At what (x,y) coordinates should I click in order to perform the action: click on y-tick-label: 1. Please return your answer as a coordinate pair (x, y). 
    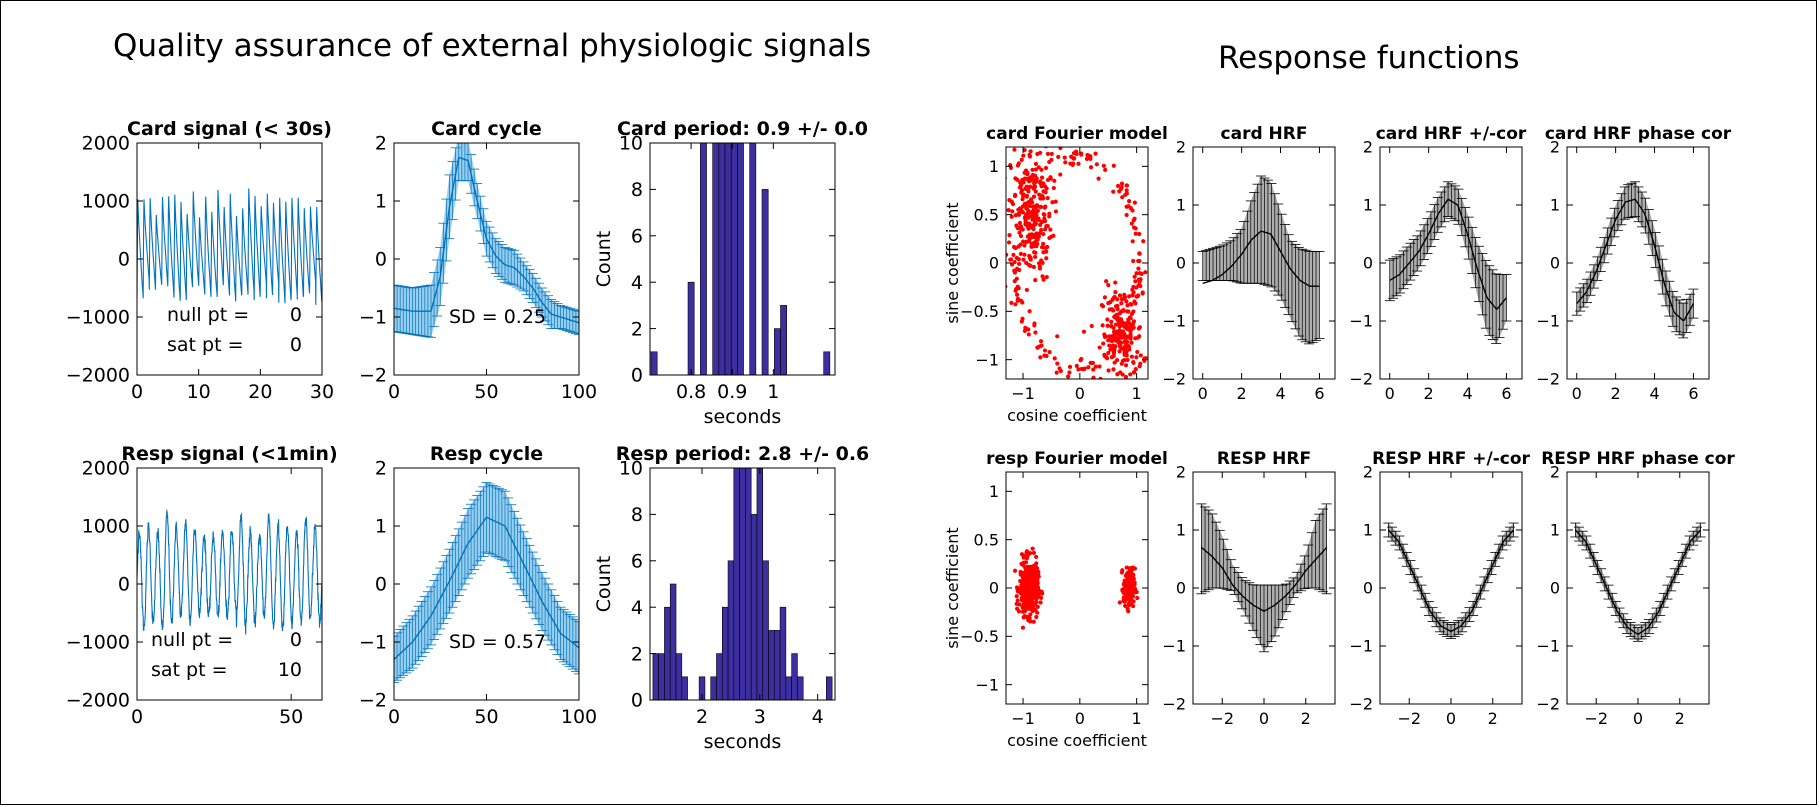
    Looking at the image, I should click on (1181, 530).